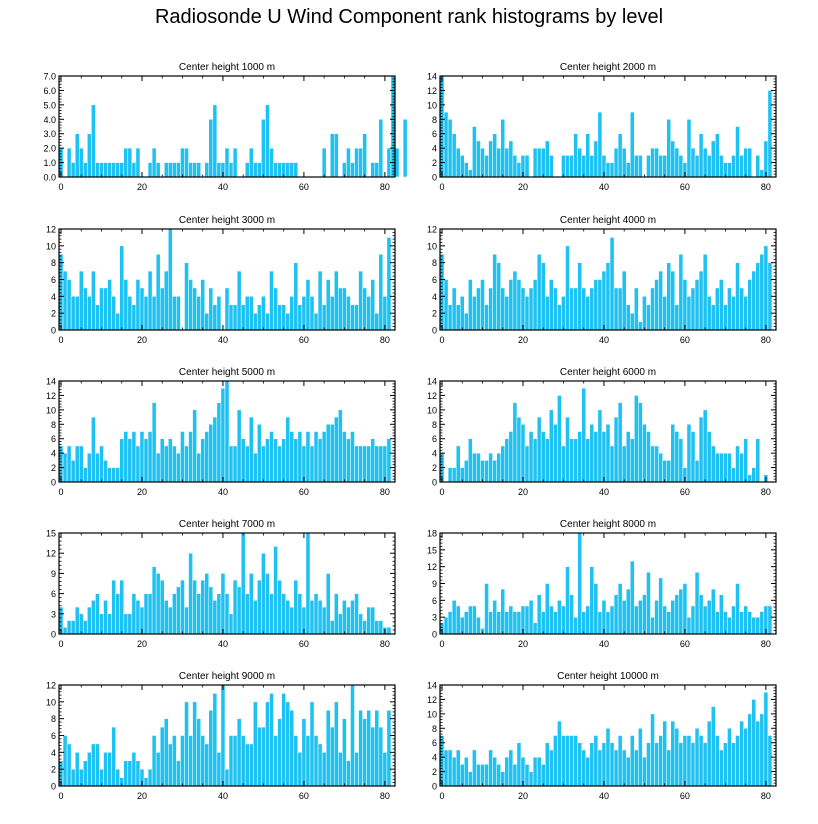 This screenshot has height=824, width=818. I want to click on x-tick-label: 0, so click(61, 187).